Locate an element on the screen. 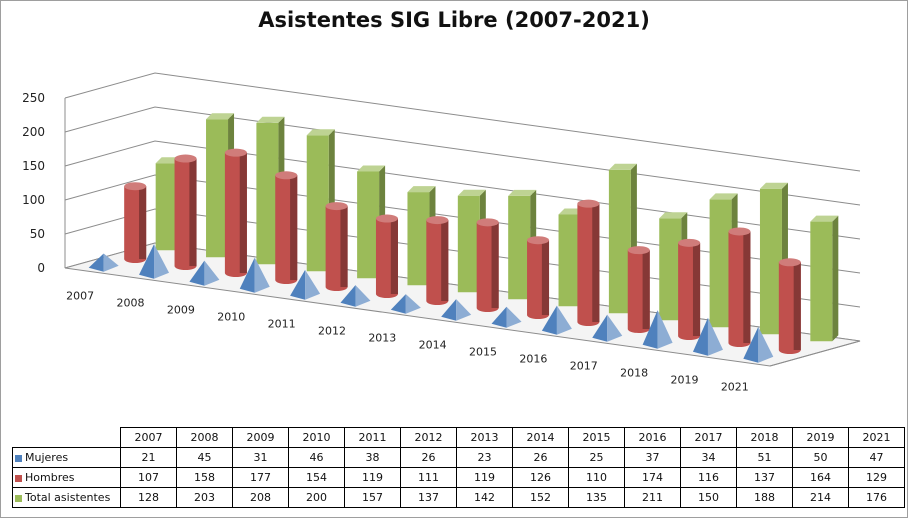  x-tick-label: 2011 is located at coordinates (282, 324).